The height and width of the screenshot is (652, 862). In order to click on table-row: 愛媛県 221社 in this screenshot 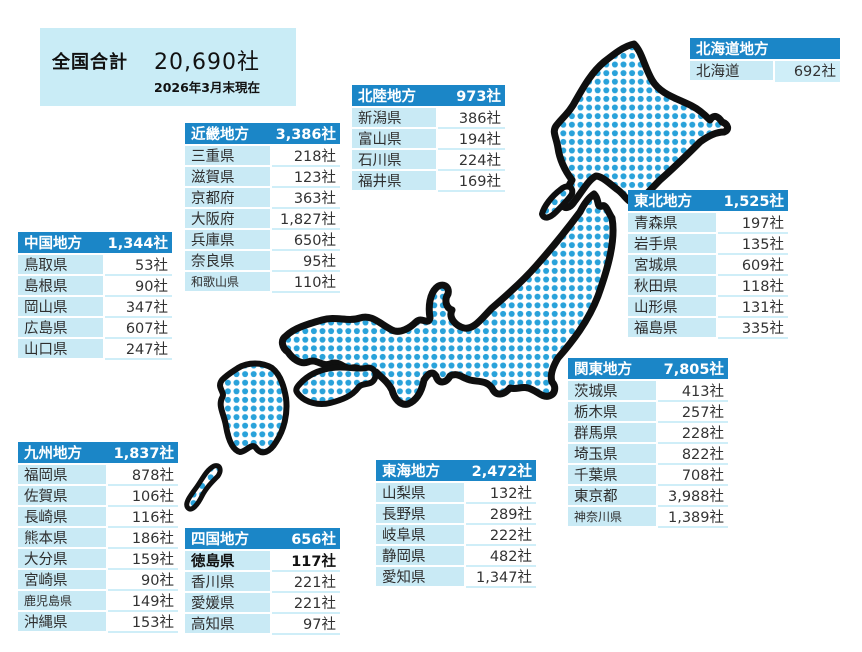, I will do `click(262, 602)`.